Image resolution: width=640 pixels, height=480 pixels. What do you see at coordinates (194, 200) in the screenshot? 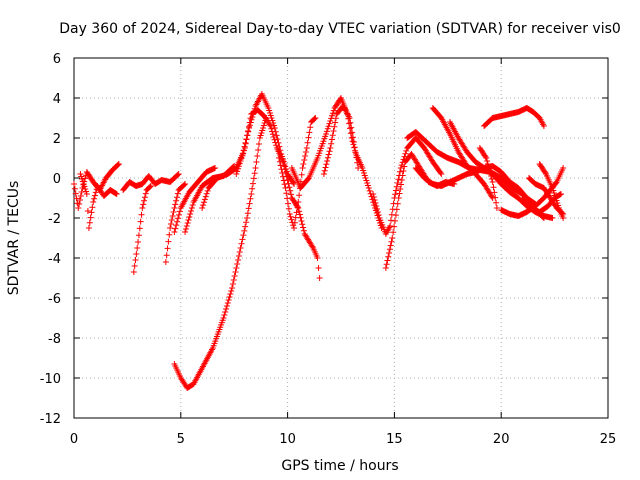
I see `series-track-f` at bounding box center [194, 200].